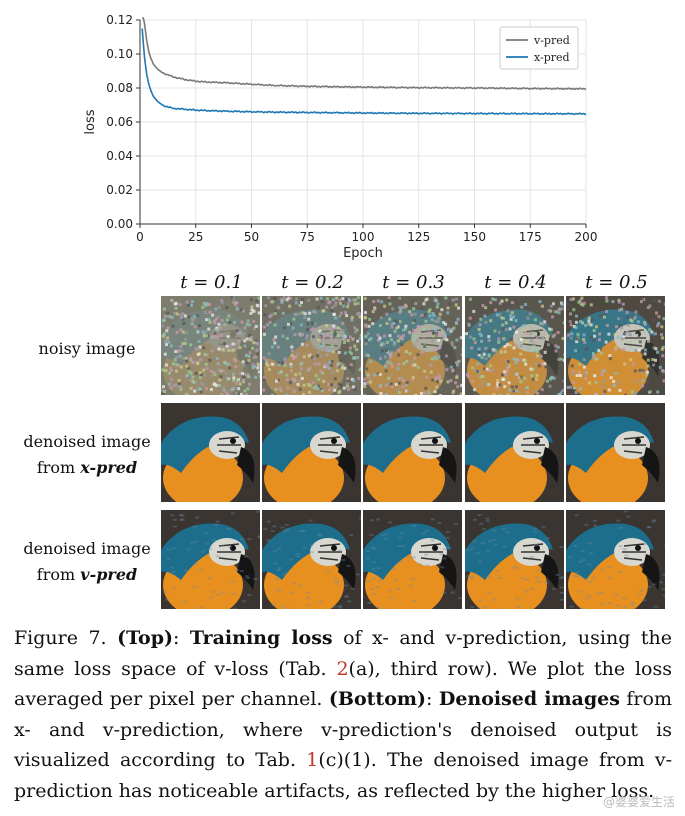 The image size is (685, 816). What do you see at coordinates (119, 224) in the screenshot?
I see `y-tick-label: 0.00` at bounding box center [119, 224].